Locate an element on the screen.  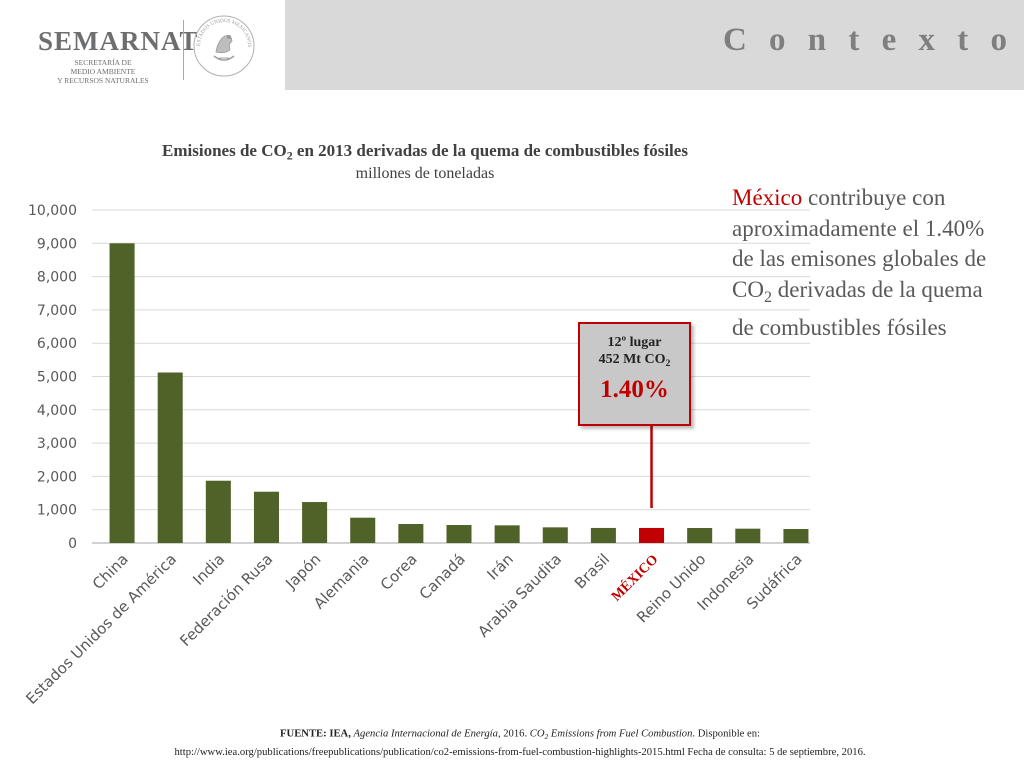
org-sub-line: MEDIO AMBIENTE is located at coordinates (103, 71).